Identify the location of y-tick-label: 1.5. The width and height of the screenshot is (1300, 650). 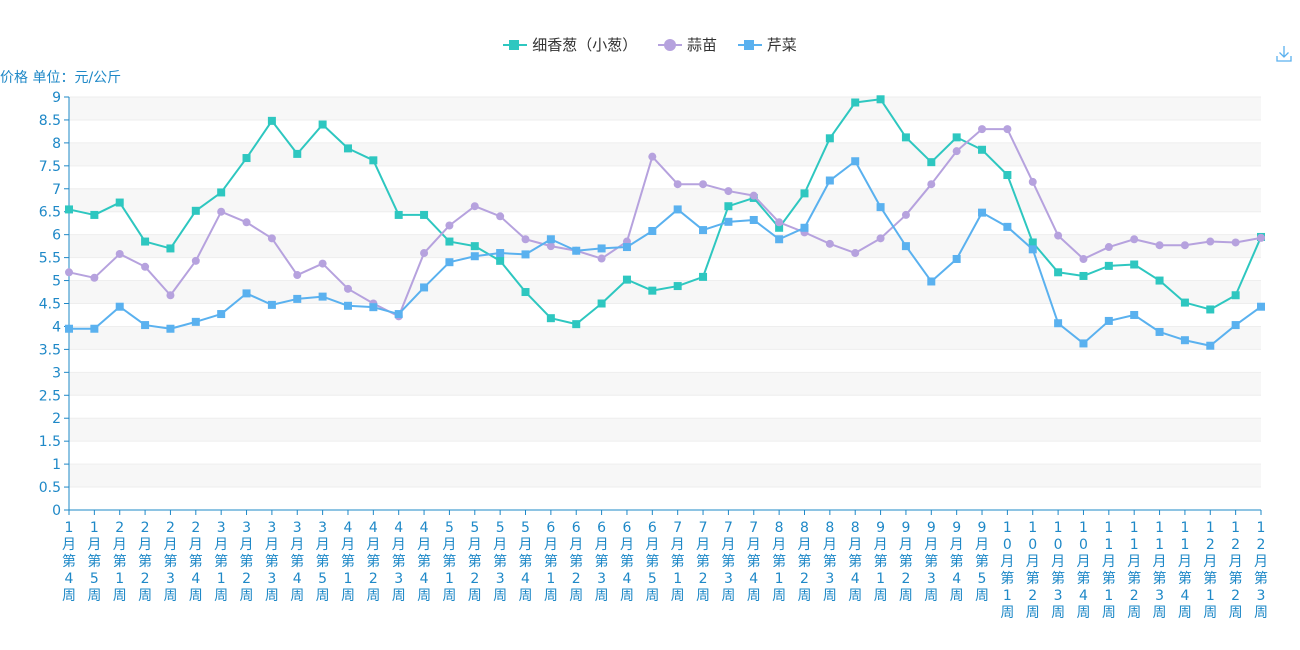
(50, 442).